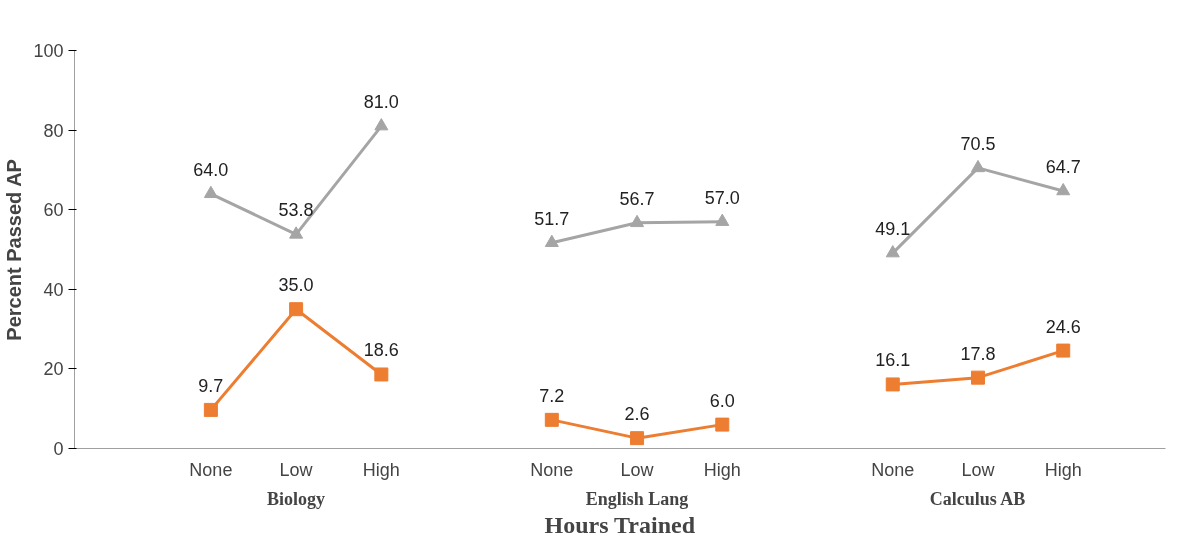  Describe the element at coordinates (1063, 326) in the screenshot. I see `data-label: 24.6` at that location.